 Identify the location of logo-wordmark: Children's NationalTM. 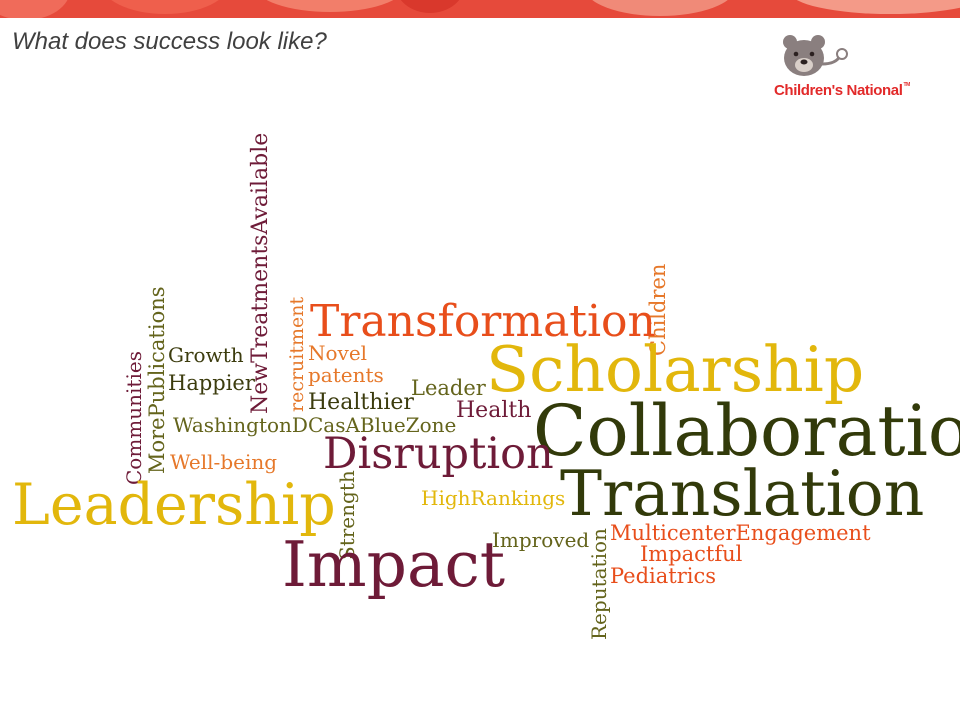
(842, 90).